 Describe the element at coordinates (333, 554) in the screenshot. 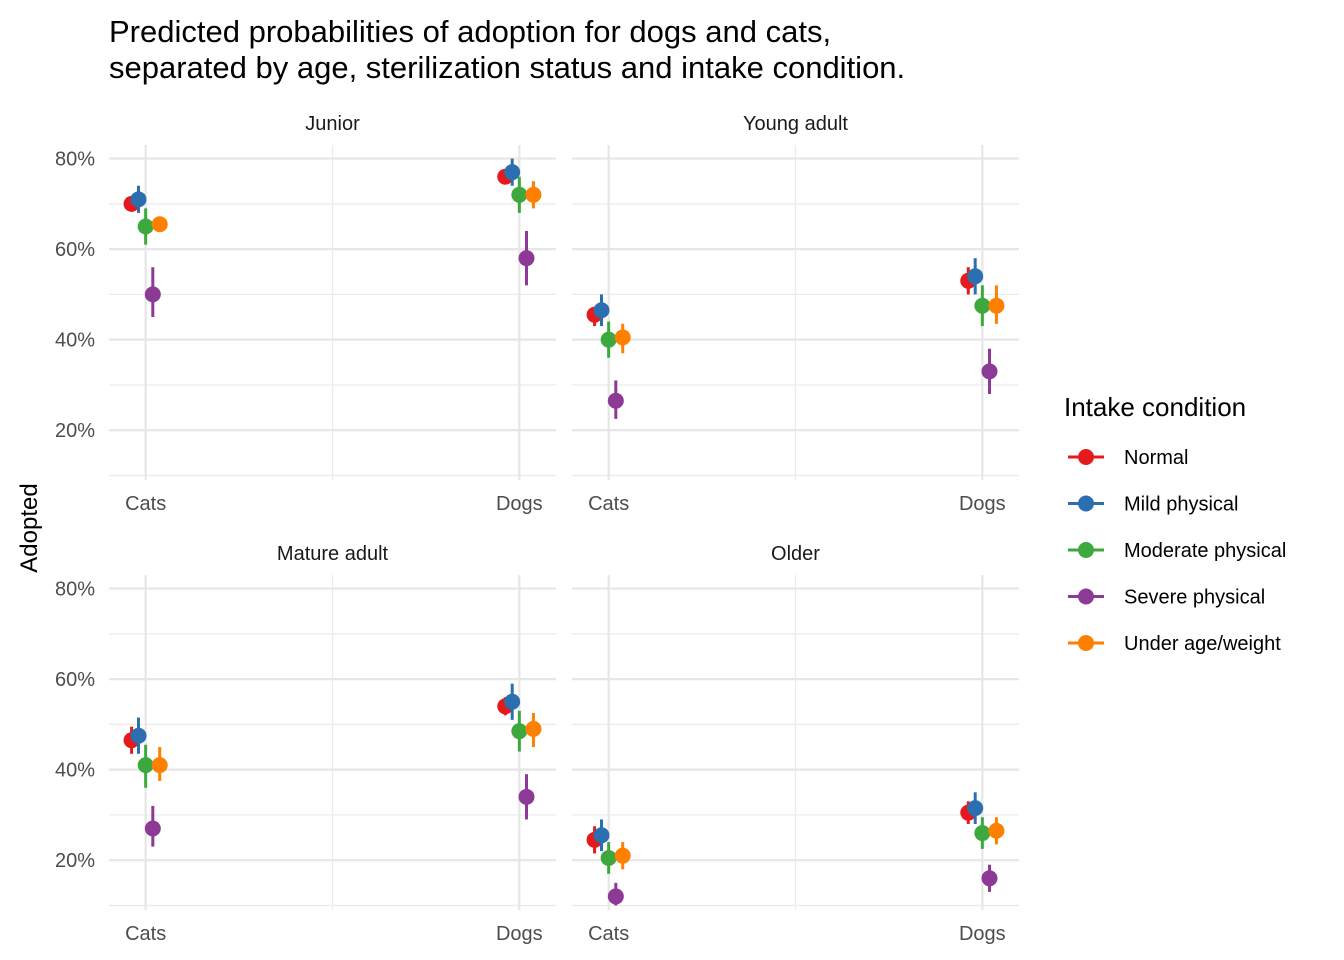

I see `facet-strip-label: Mature adult` at that location.